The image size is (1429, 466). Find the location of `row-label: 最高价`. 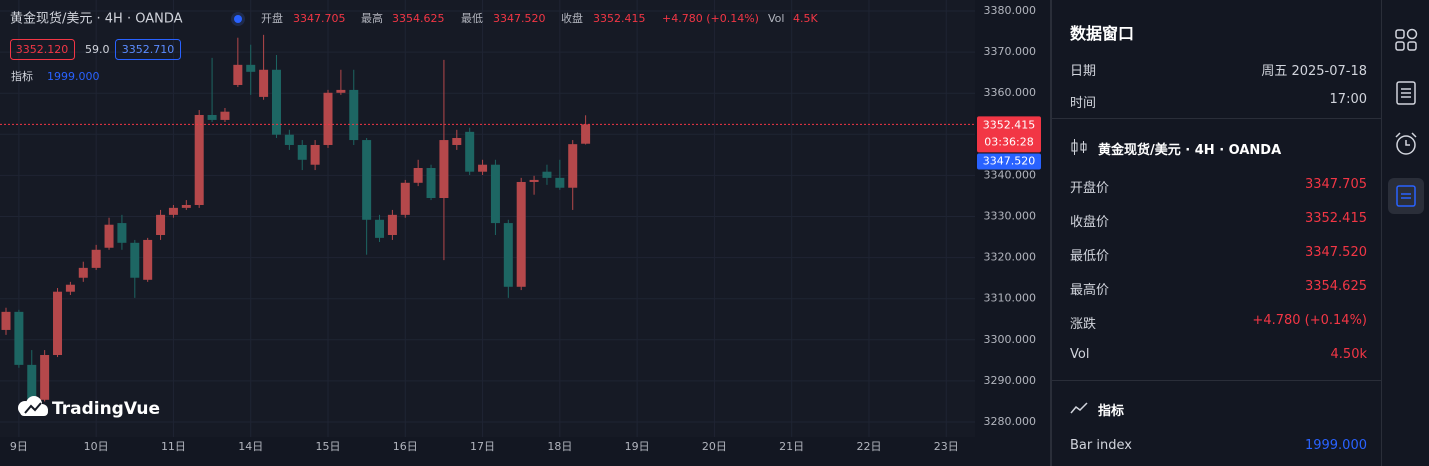

row-label: 最高价 is located at coordinates (1090, 290).